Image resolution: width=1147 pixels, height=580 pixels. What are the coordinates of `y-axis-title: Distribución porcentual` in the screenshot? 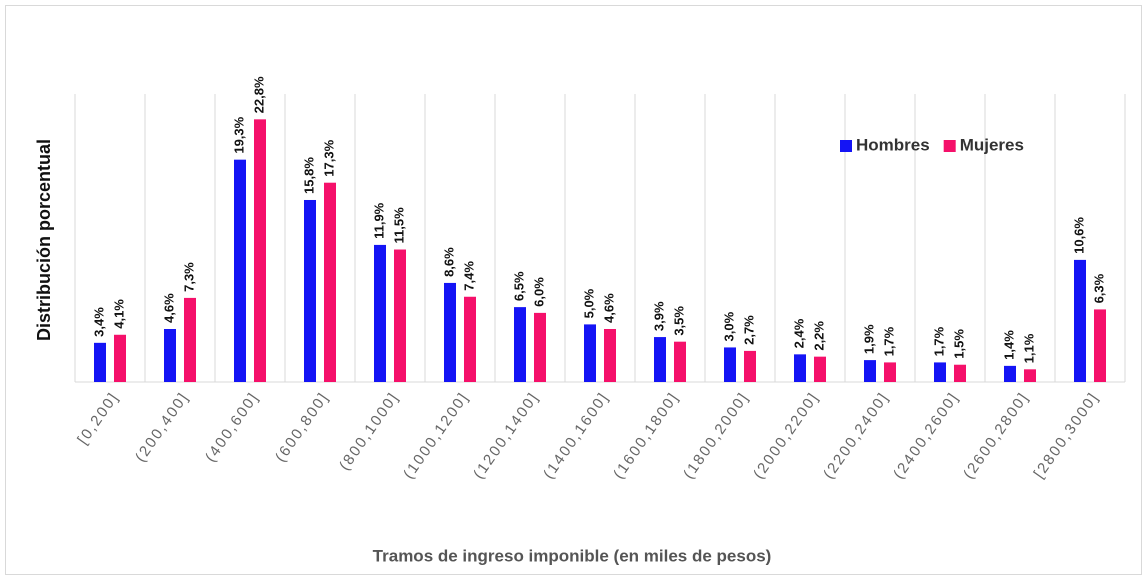 It's located at (44, 240).